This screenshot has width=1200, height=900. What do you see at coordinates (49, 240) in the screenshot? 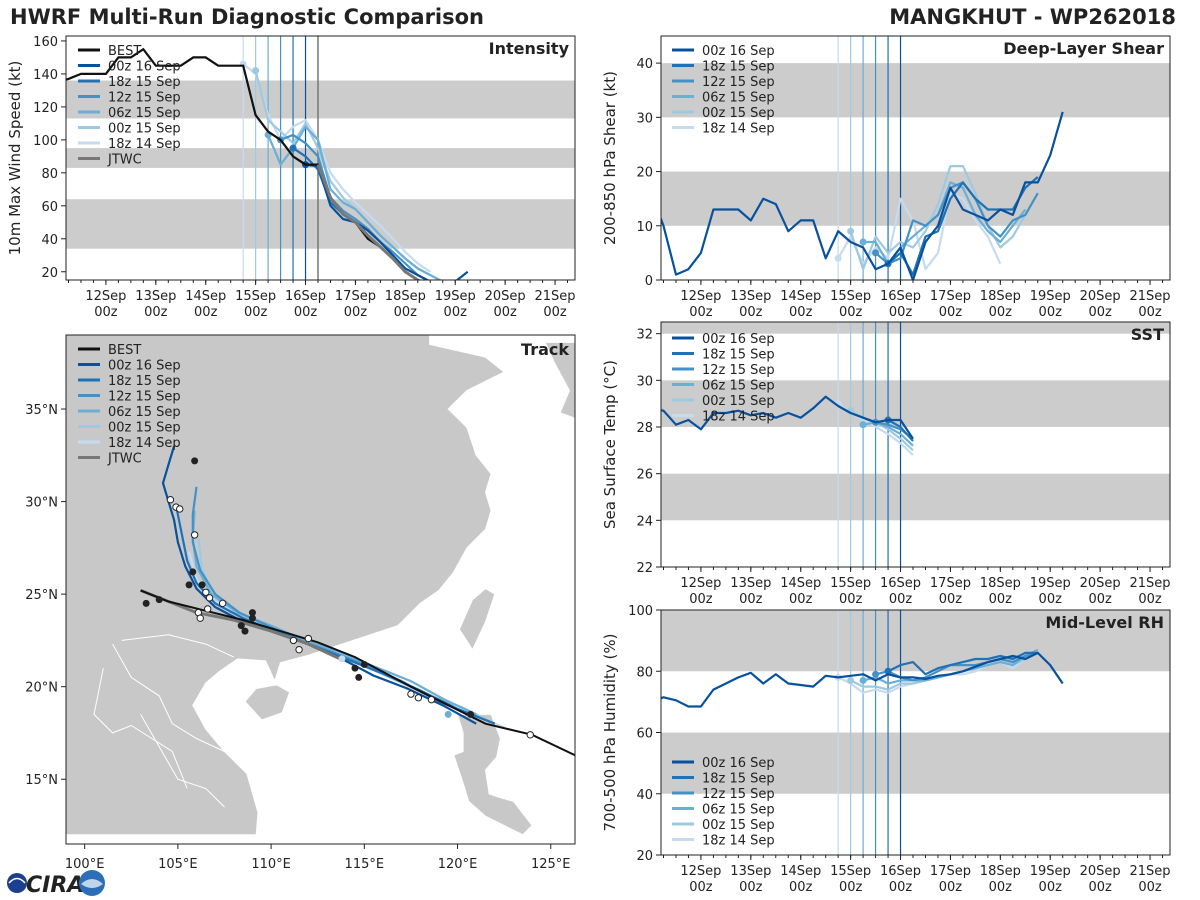
I see `intensity-y-tick-label: 40` at bounding box center [49, 240].